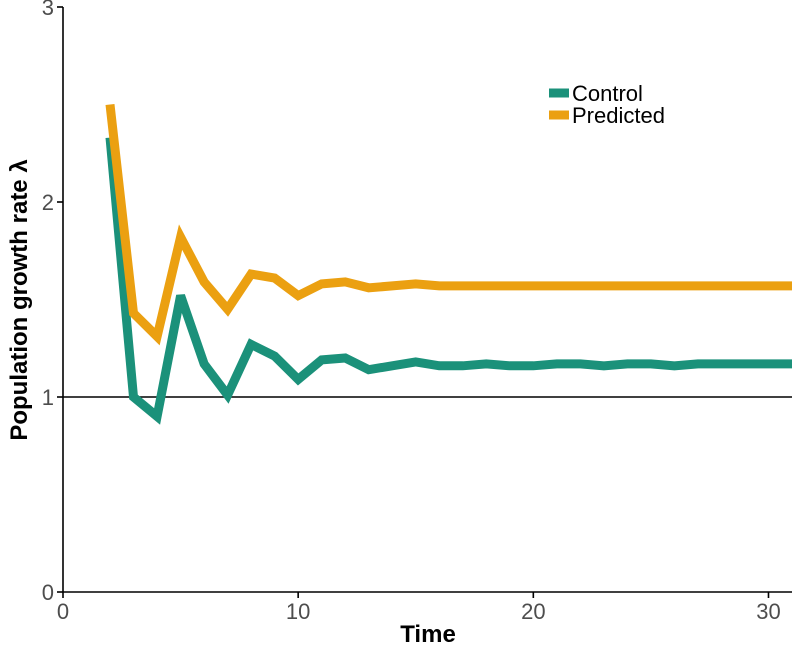 The width and height of the screenshot is (800, 650). What do you see at coordinates (48, 202) in the screenshot?
I see `y-tick-label: 2` at bounding box center [48, 202].